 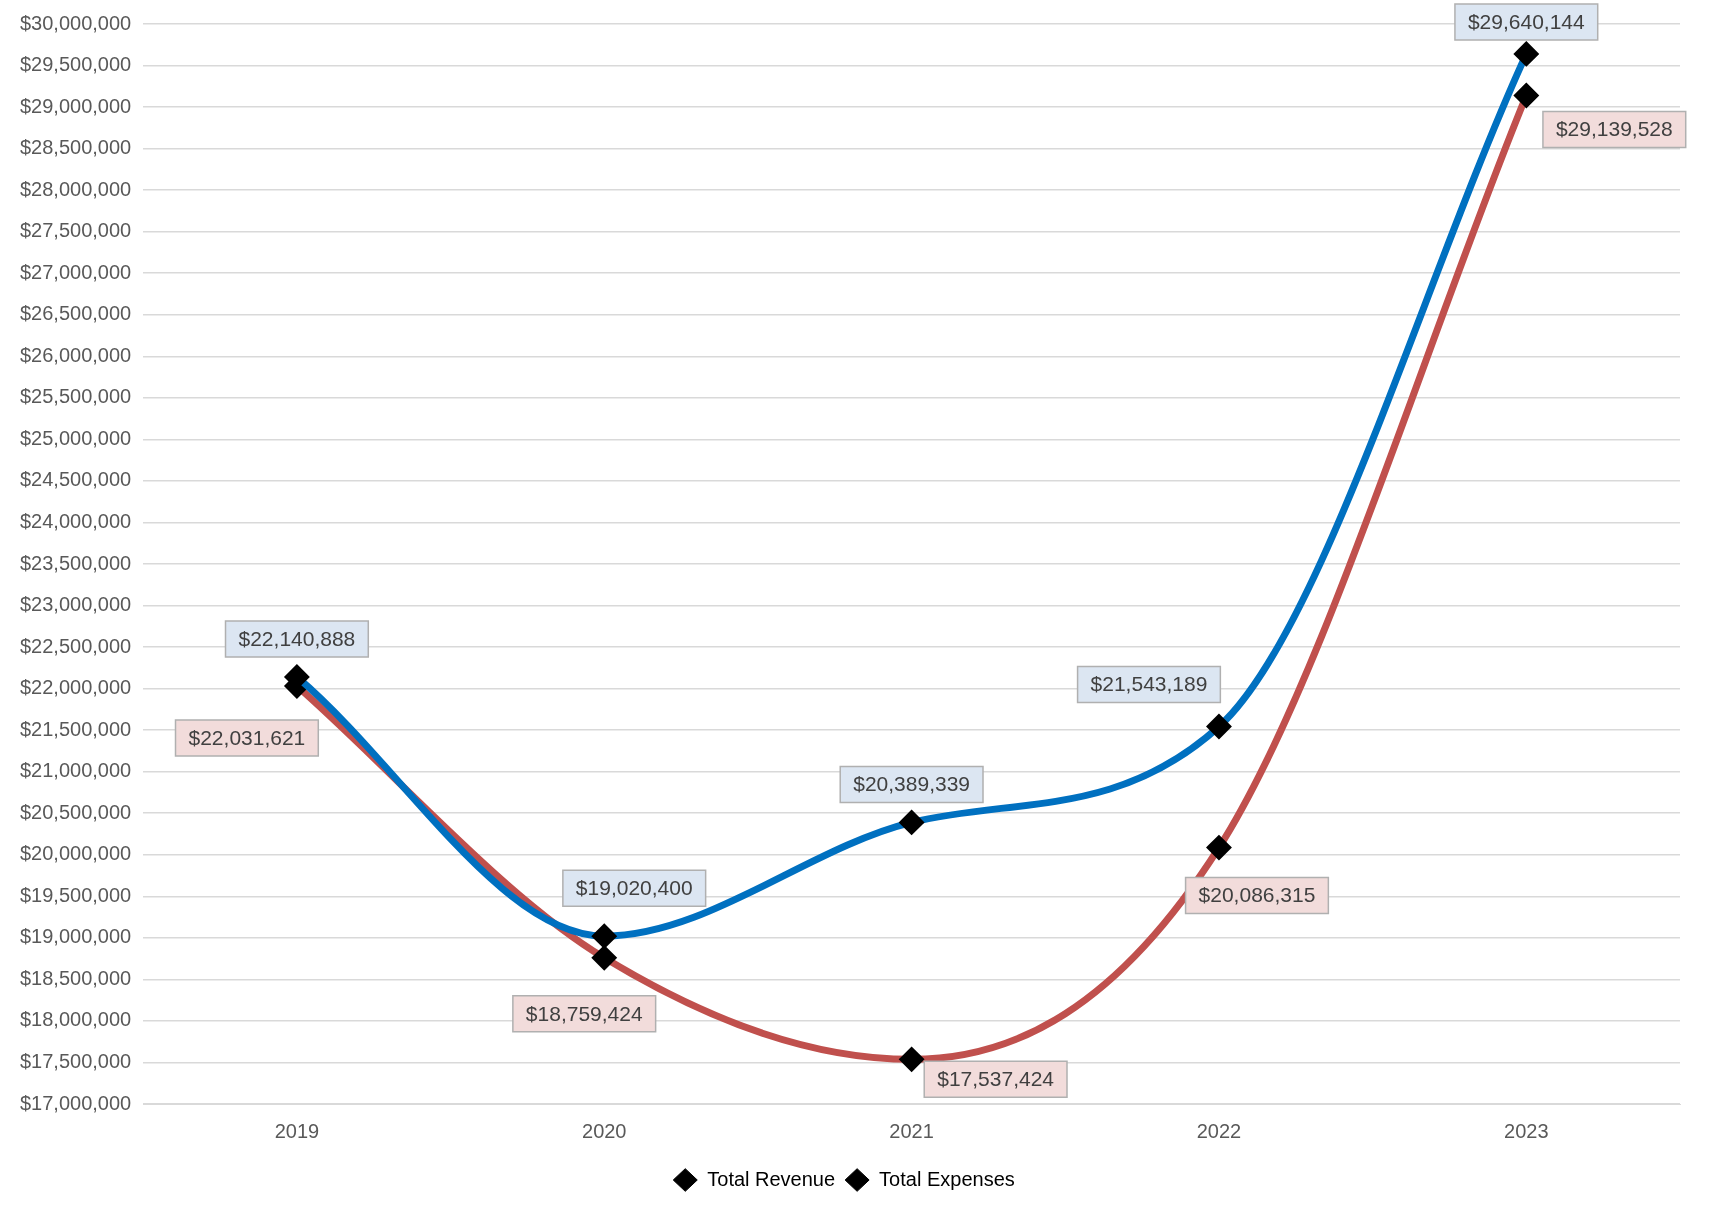 I want to click on y-tick-label: $28,000,000, so click(x=75, y=188).